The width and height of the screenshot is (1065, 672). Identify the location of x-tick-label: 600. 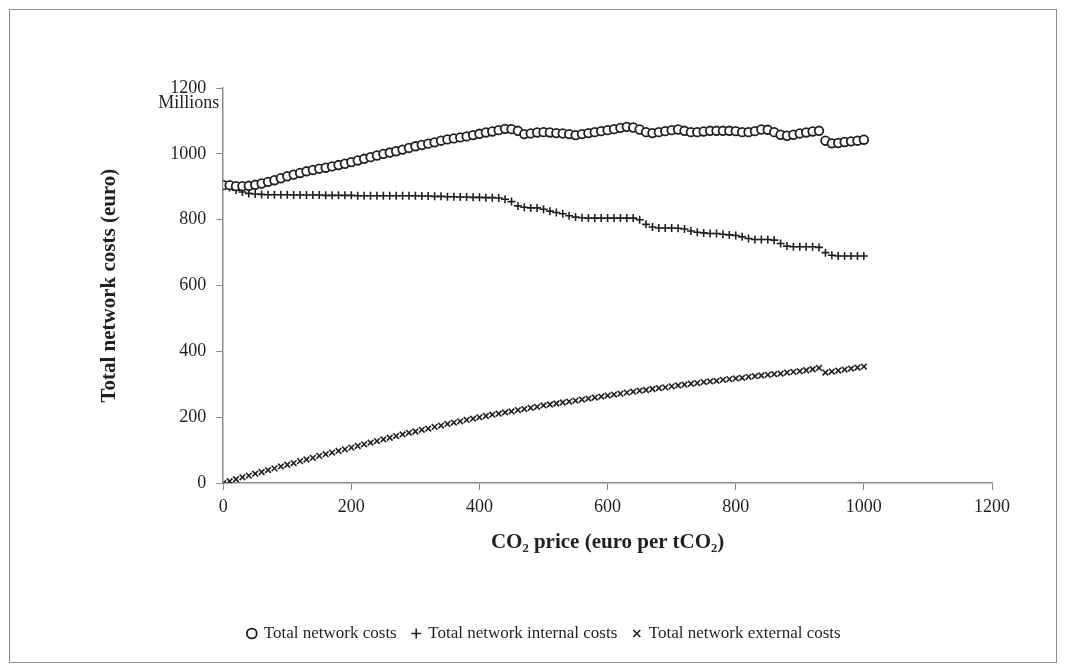
(608, 505).